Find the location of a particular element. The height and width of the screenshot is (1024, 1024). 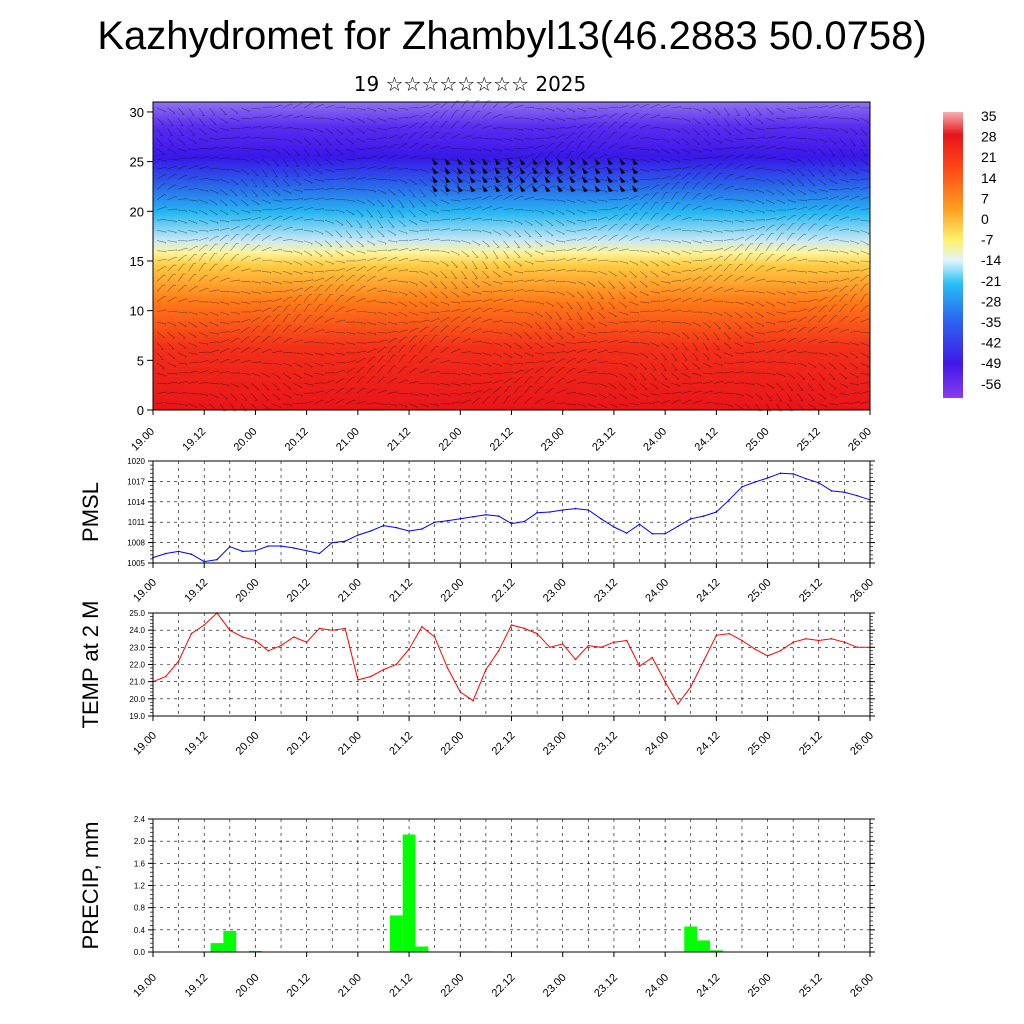

x-tick-label: 19.12 is located at coordinates (196, 986).